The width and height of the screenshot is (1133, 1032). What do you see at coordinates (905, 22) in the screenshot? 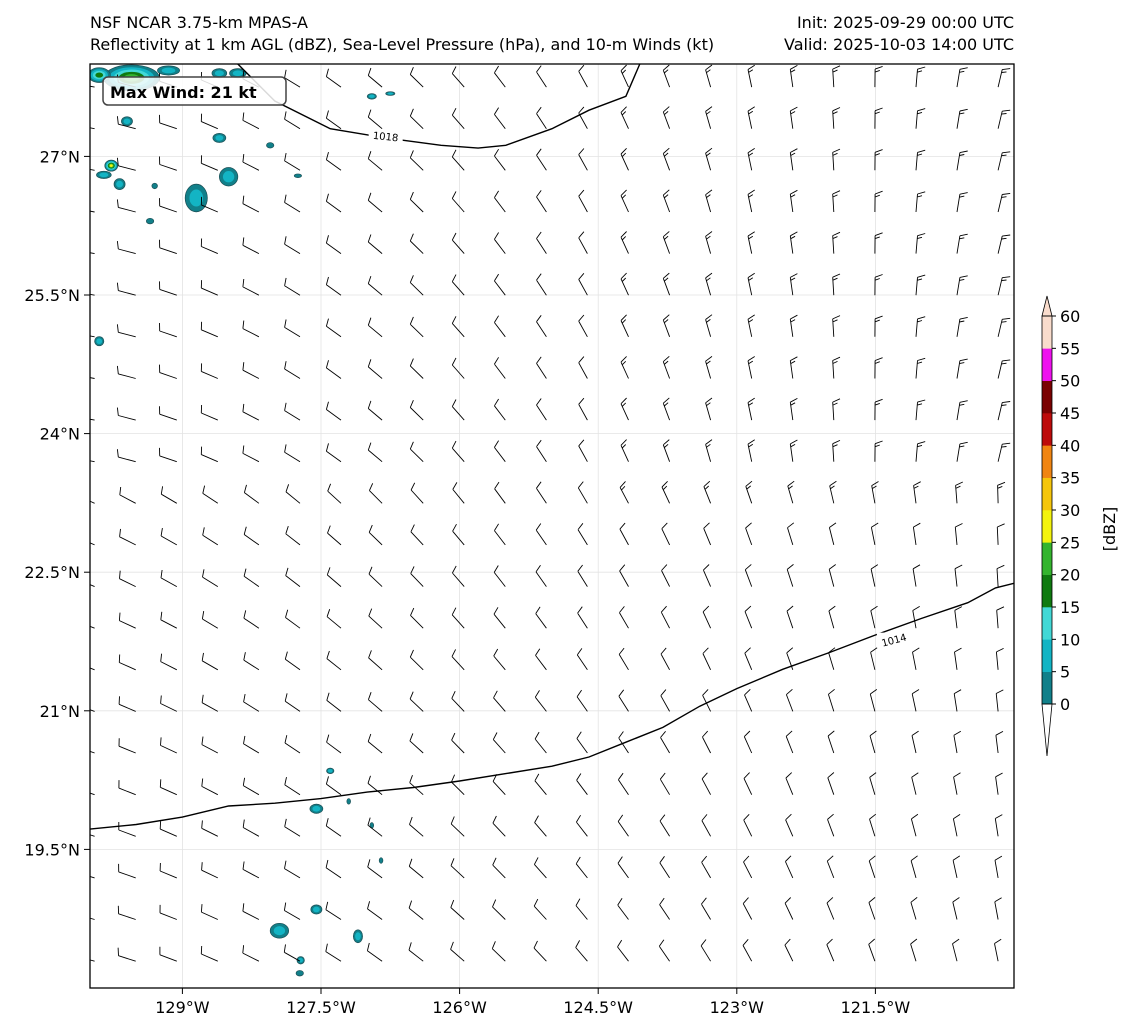
I see `init-time: Init: 2025-09-29 00:00 UTC` at bounding box center [905, 22].